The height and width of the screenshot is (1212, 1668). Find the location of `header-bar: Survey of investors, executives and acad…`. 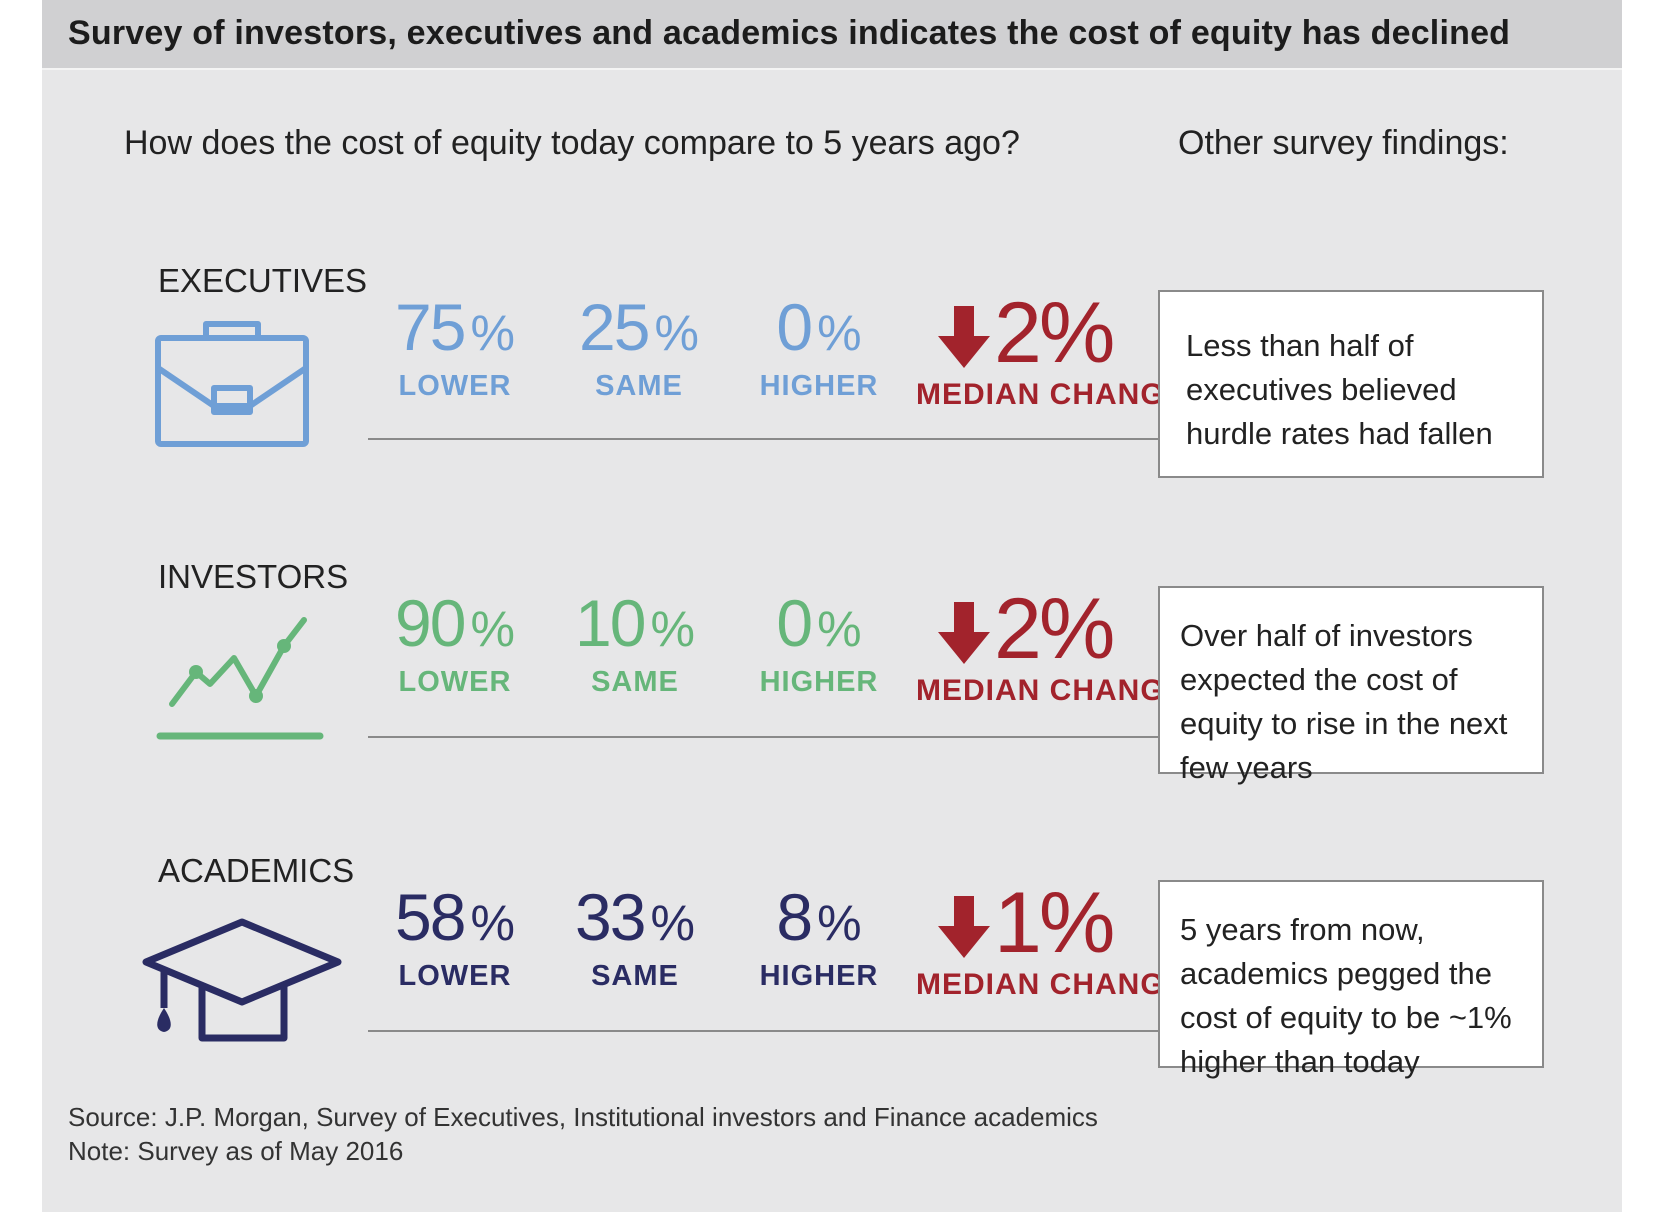

header-bar: Survey of investors, executives and acad… is located at coordinates (832, 35).